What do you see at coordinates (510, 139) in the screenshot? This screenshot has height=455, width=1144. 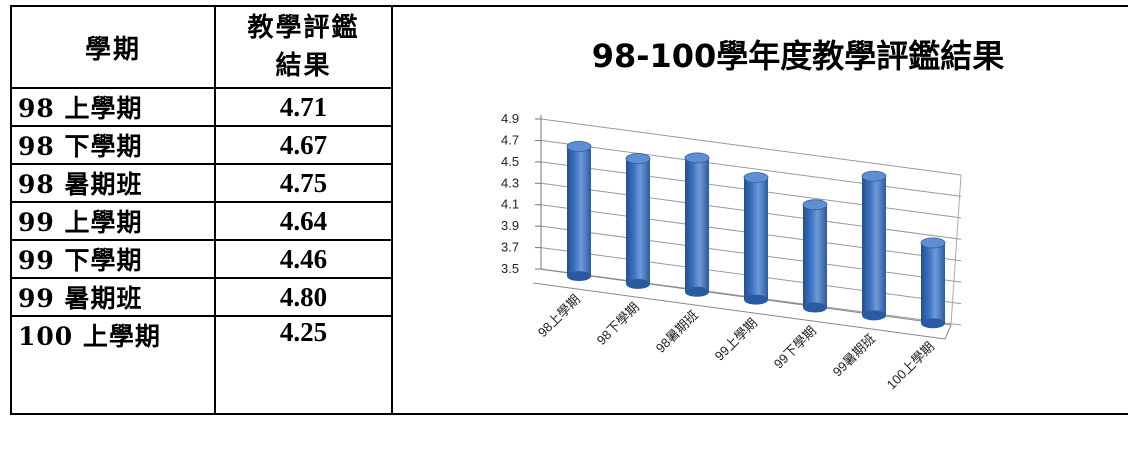 I see `y-tick-label: 4.7` at bounding box center [510, 139].